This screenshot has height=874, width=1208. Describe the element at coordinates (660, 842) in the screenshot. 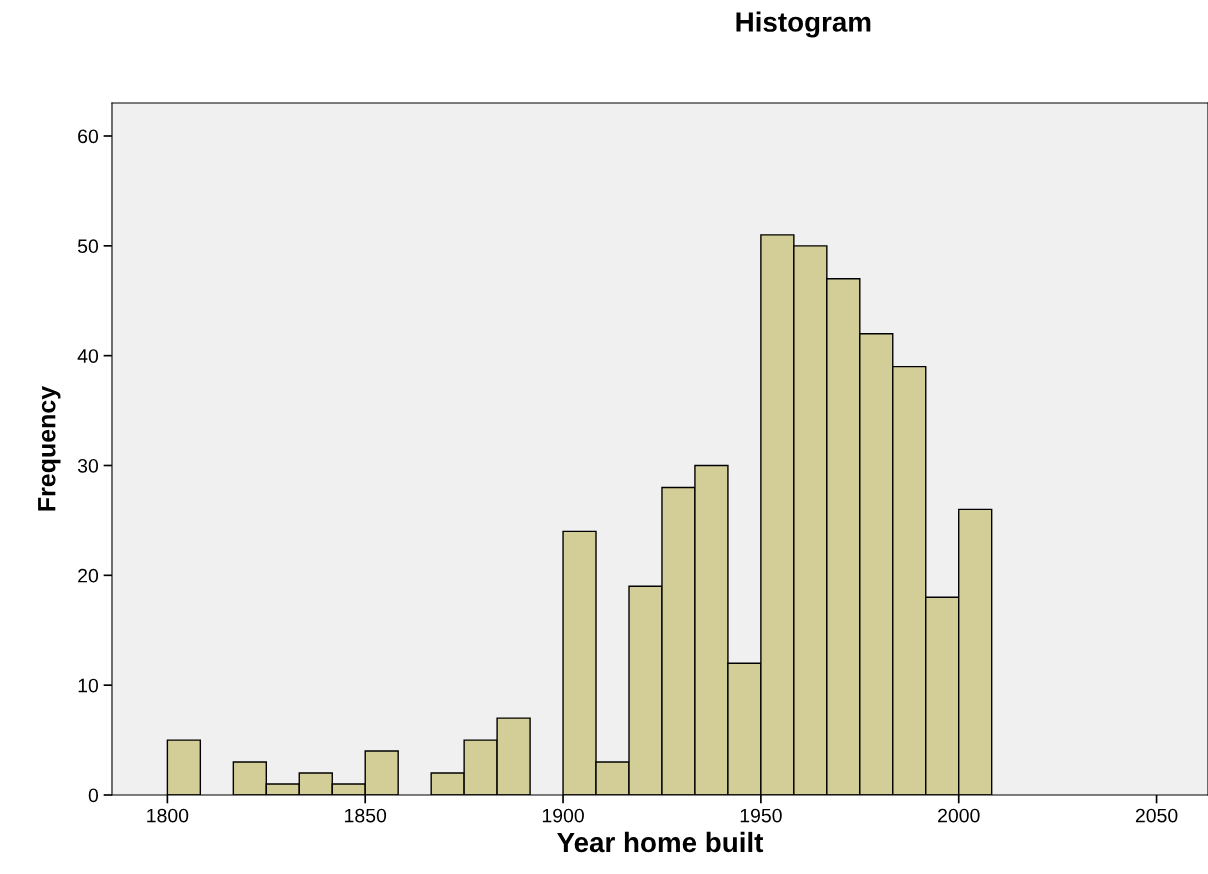

I see `x-axis-title: Year home built` at that location.